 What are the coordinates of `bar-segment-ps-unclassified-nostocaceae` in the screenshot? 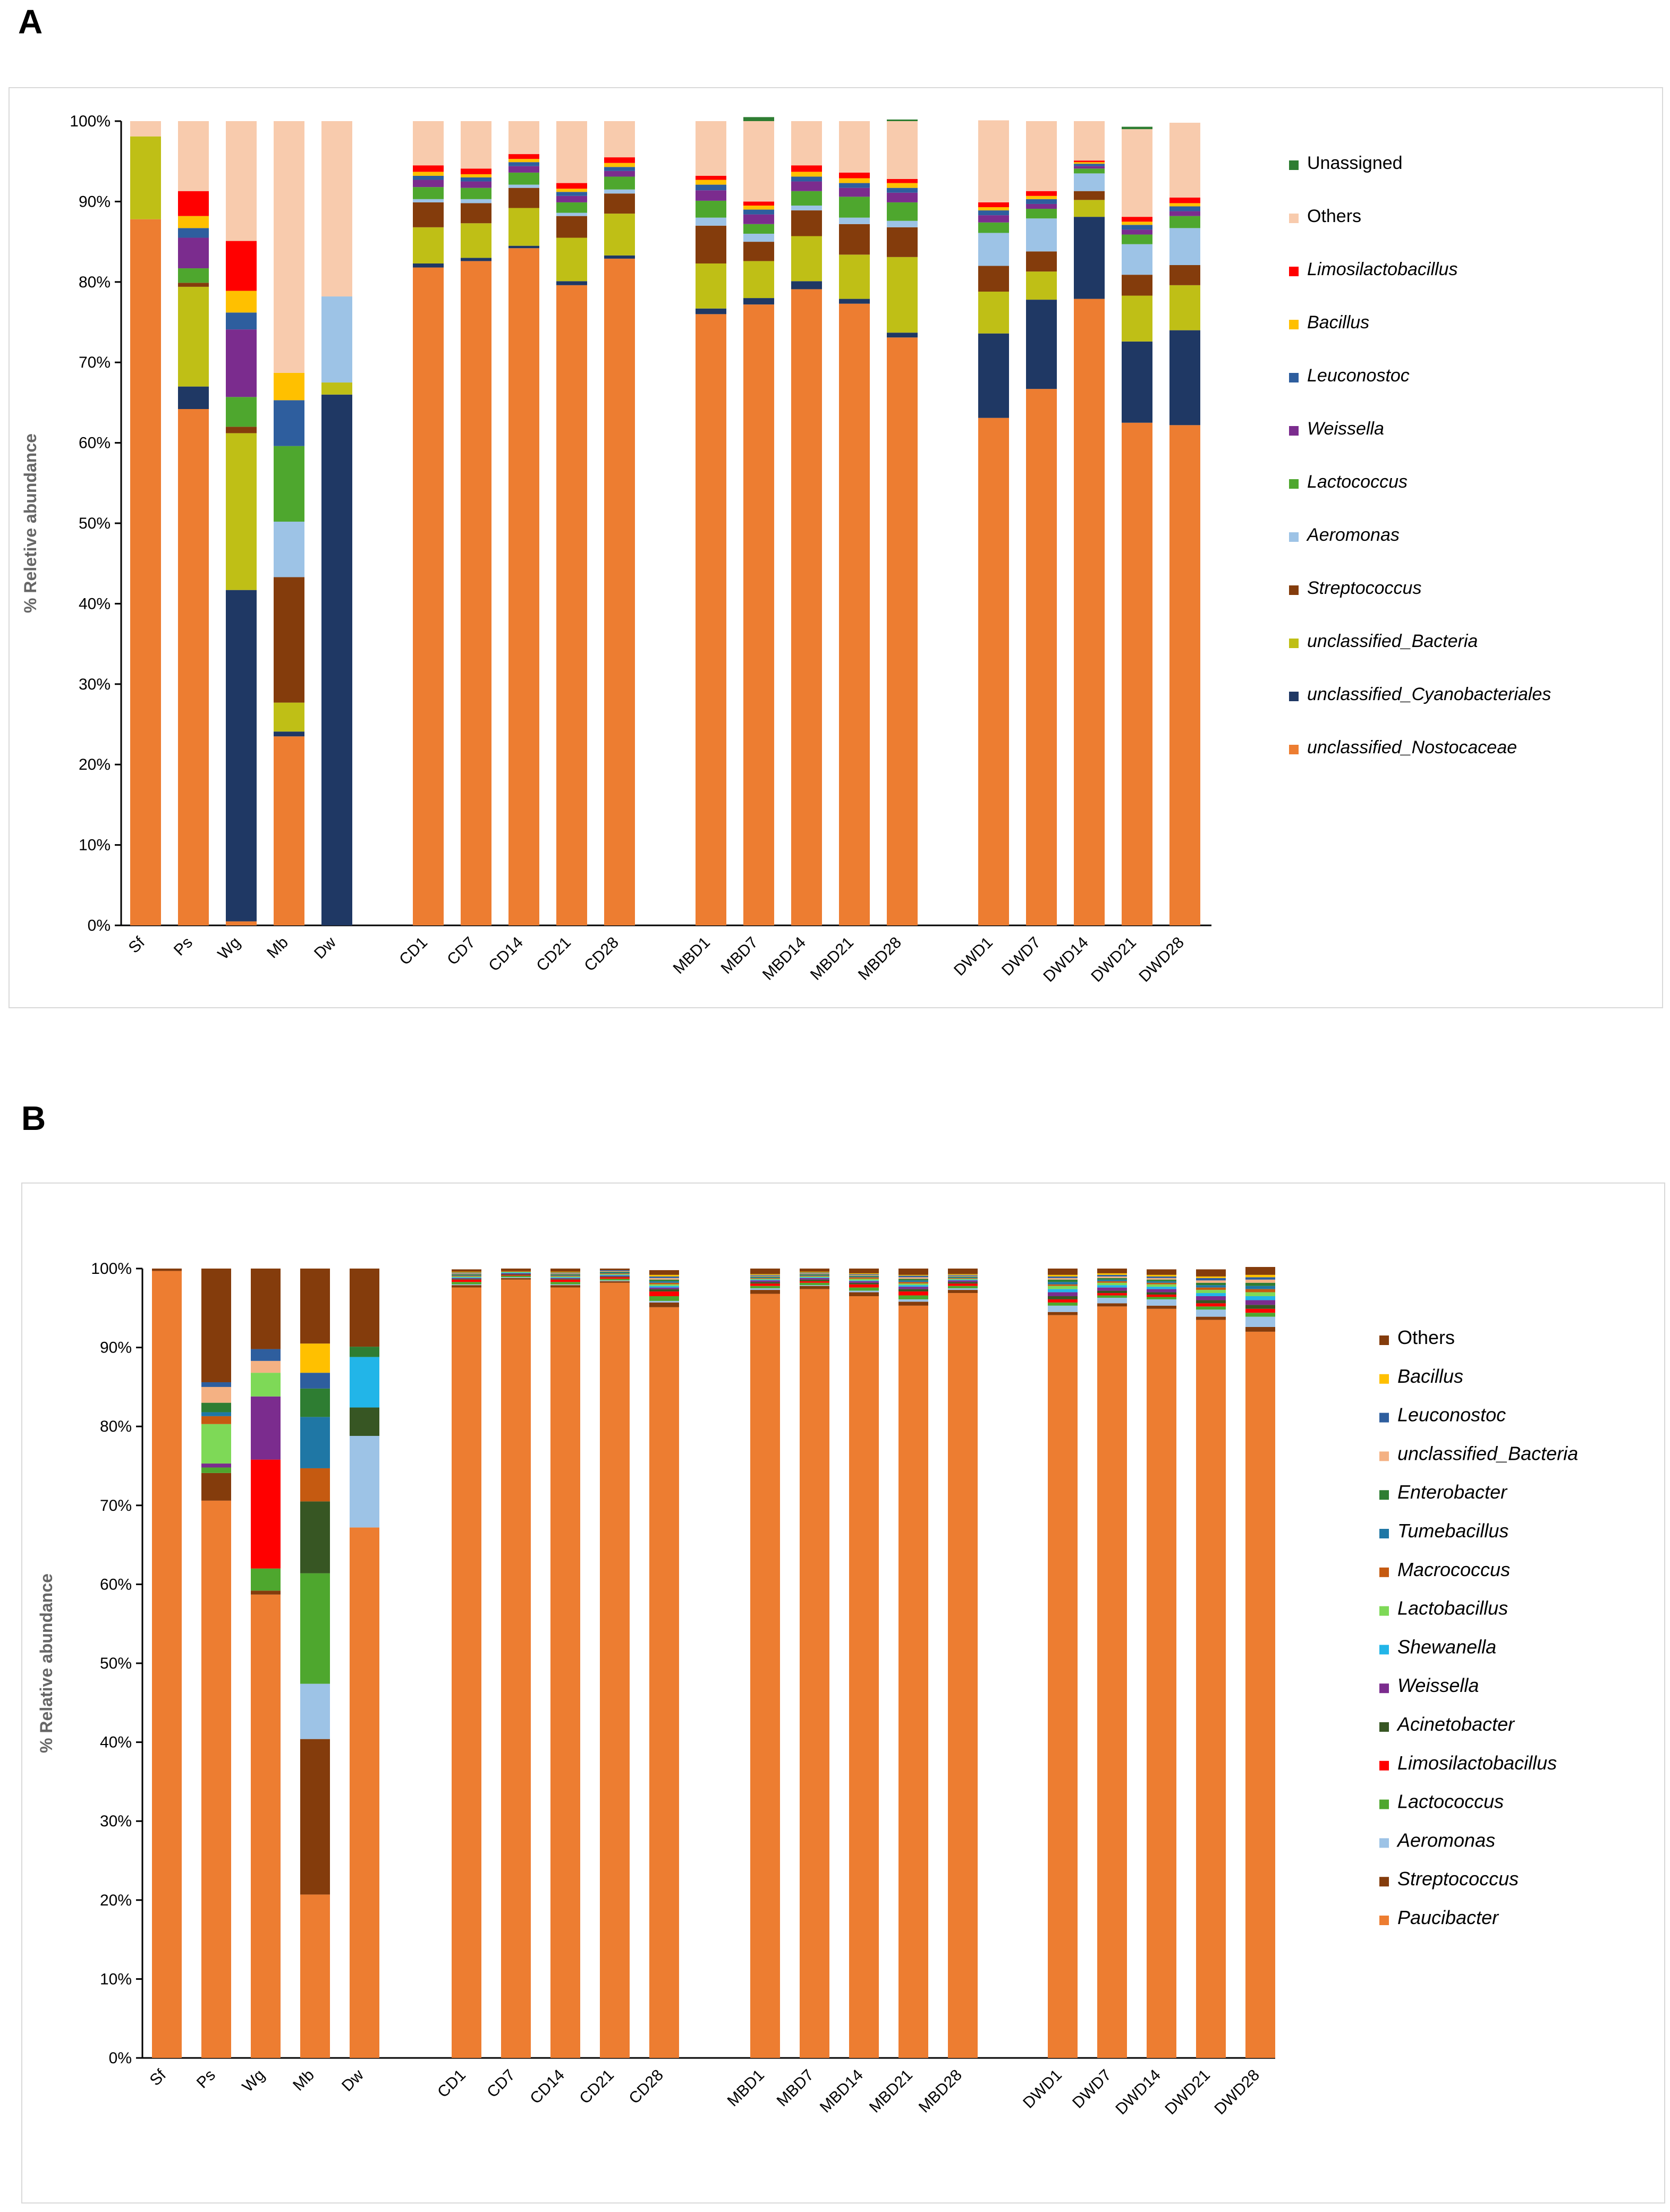 It's located at (194, 667).